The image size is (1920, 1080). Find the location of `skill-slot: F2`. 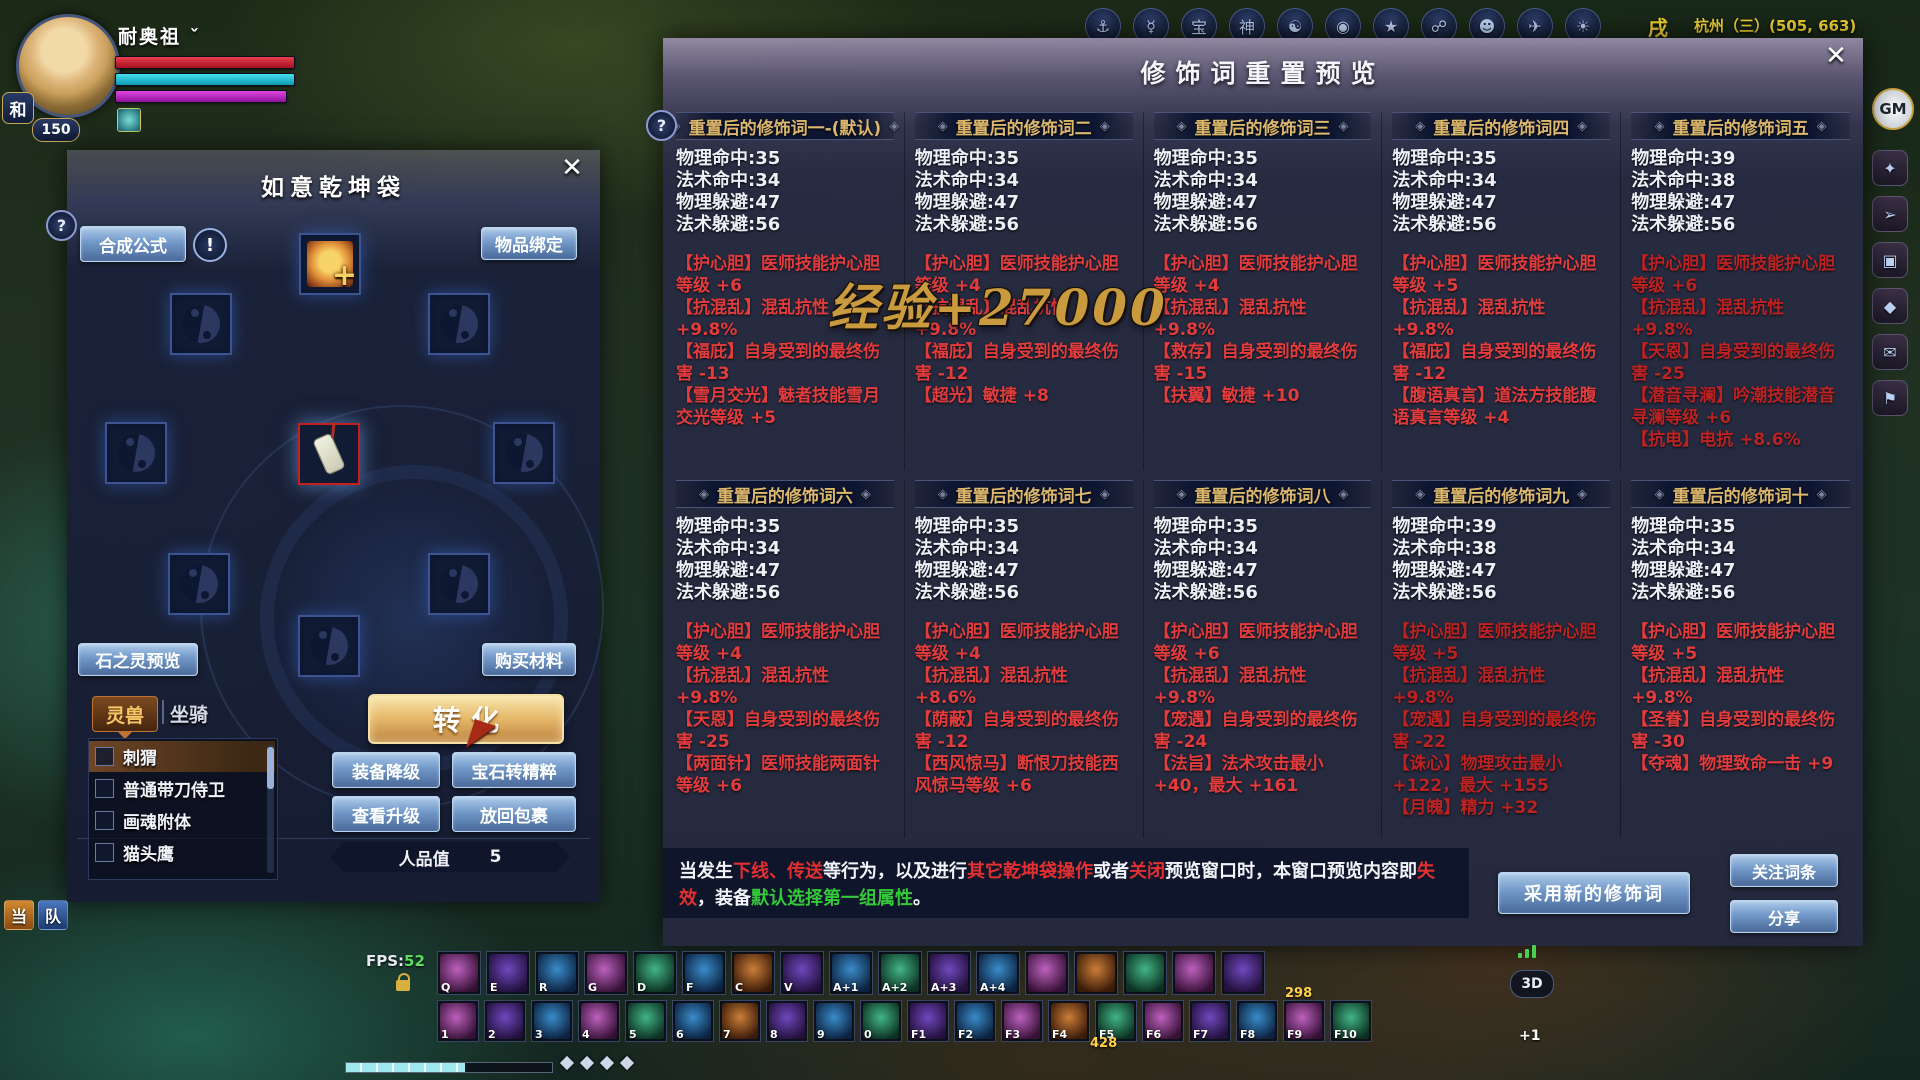

skill-slot: F2 is located at coordinates (975, 1021).